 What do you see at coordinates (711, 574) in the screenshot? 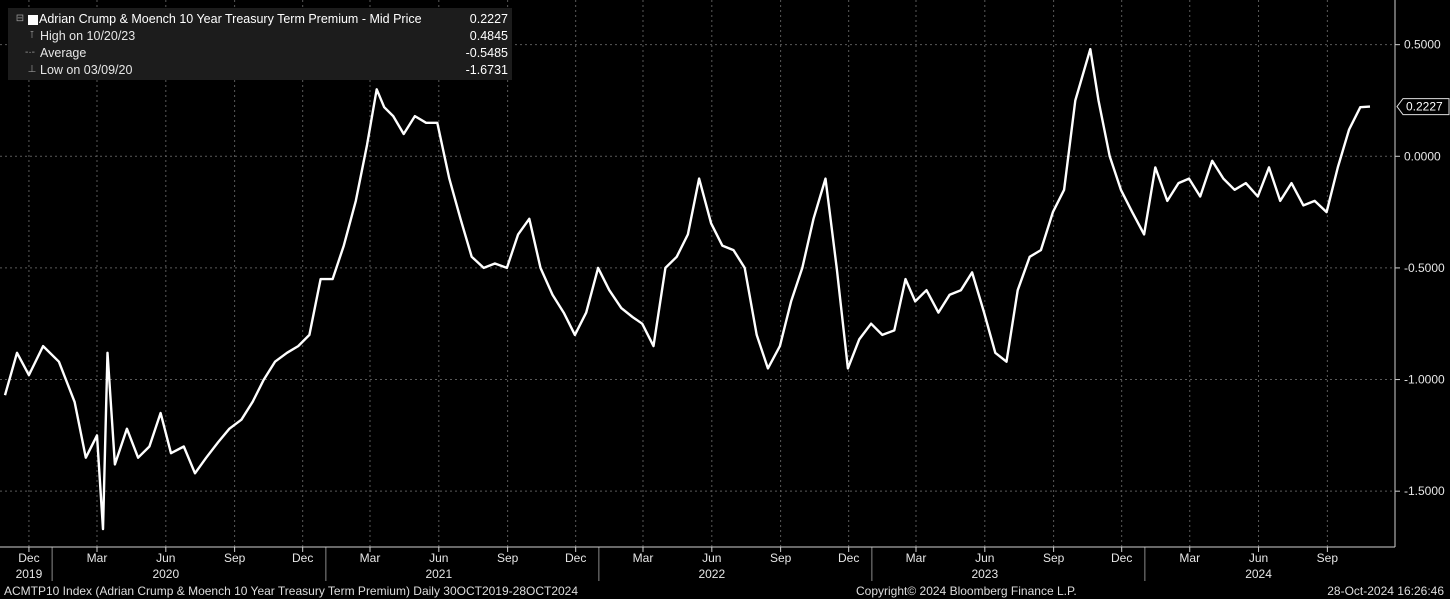
I see `x-year-label-3: 2022` at bounding box center [711, 574].